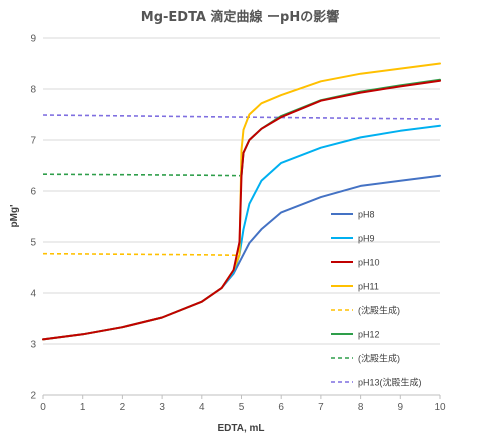  Describe the element at coordinates (369, 263) in the screenshot. I see `legend-label-3: pH10` at that location.